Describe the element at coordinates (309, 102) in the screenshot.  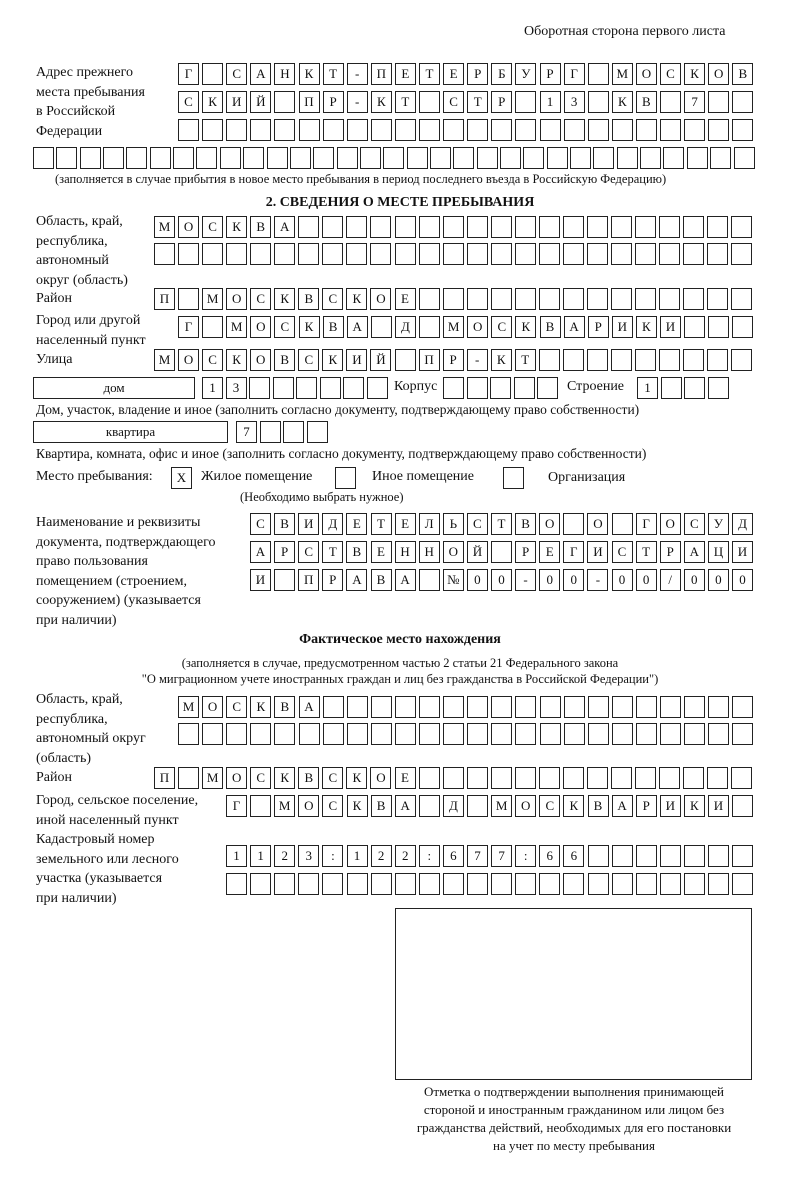
I see `char-cell: П` at that location.